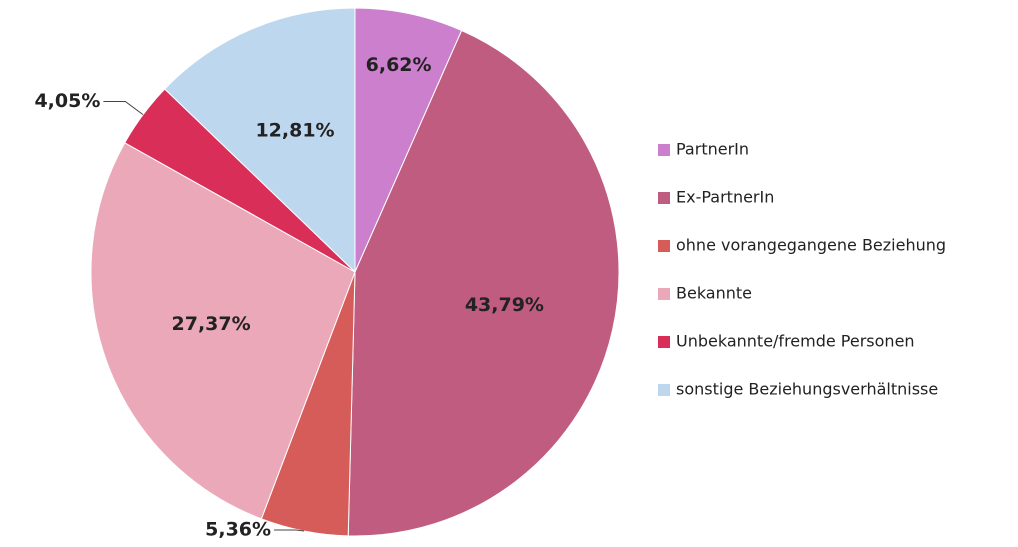  I want to click on value-label: 4,05%, so click(67, 101).